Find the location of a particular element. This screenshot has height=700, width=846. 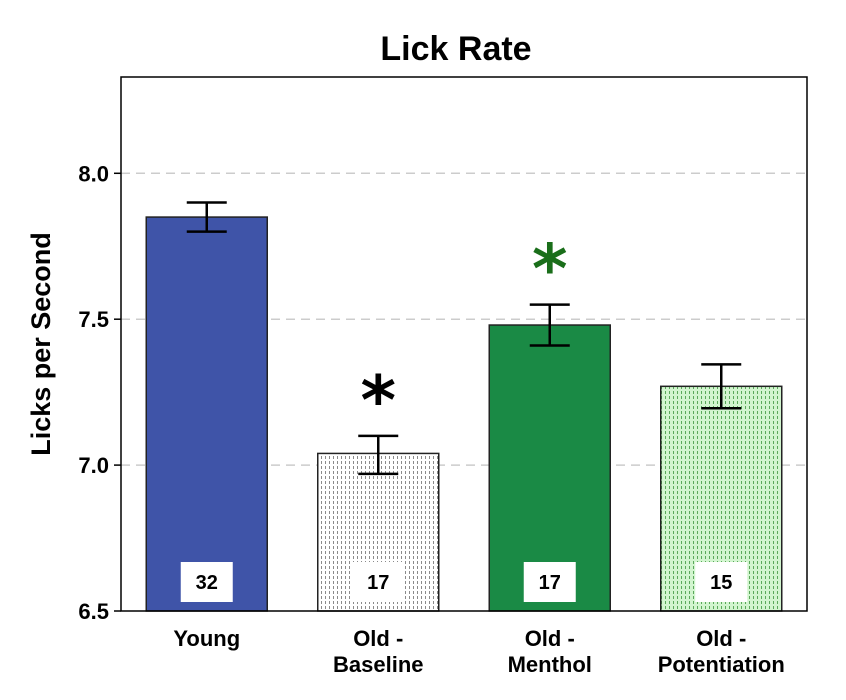

significance-markers: ** is located at coordinates (463, 336).